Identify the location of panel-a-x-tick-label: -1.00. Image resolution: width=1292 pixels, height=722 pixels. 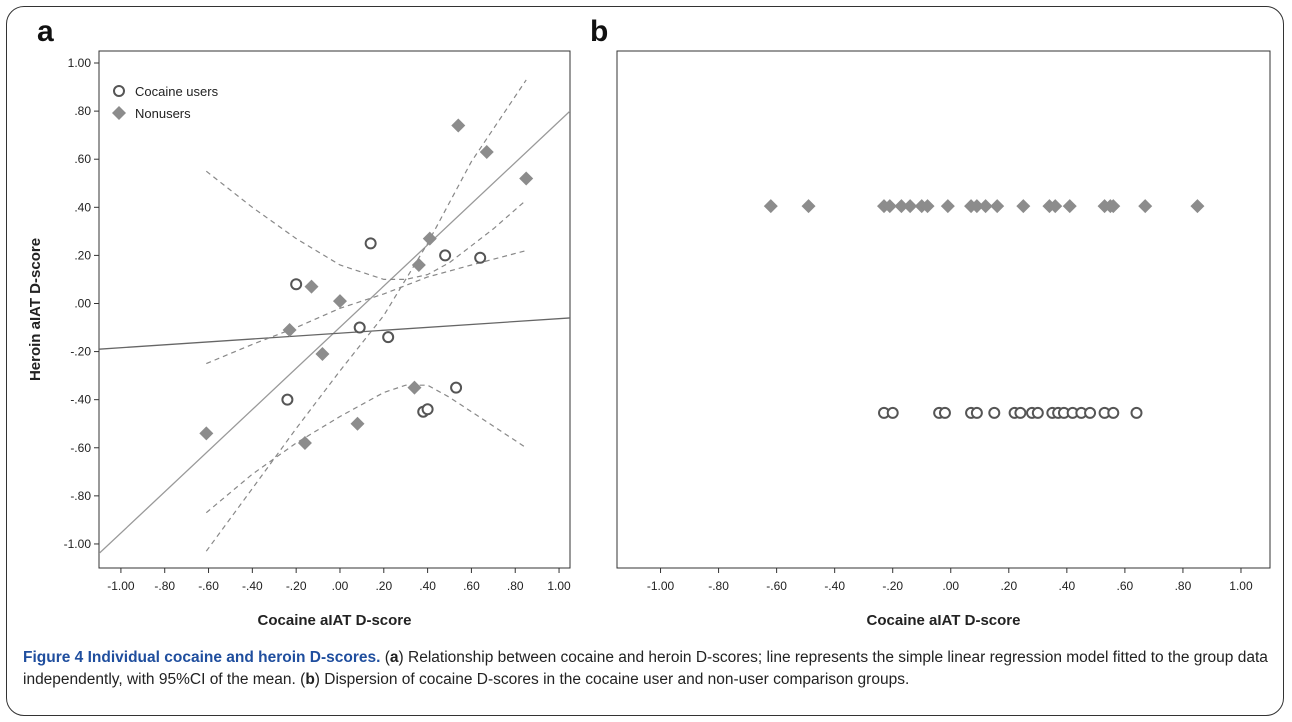
(121, 586).